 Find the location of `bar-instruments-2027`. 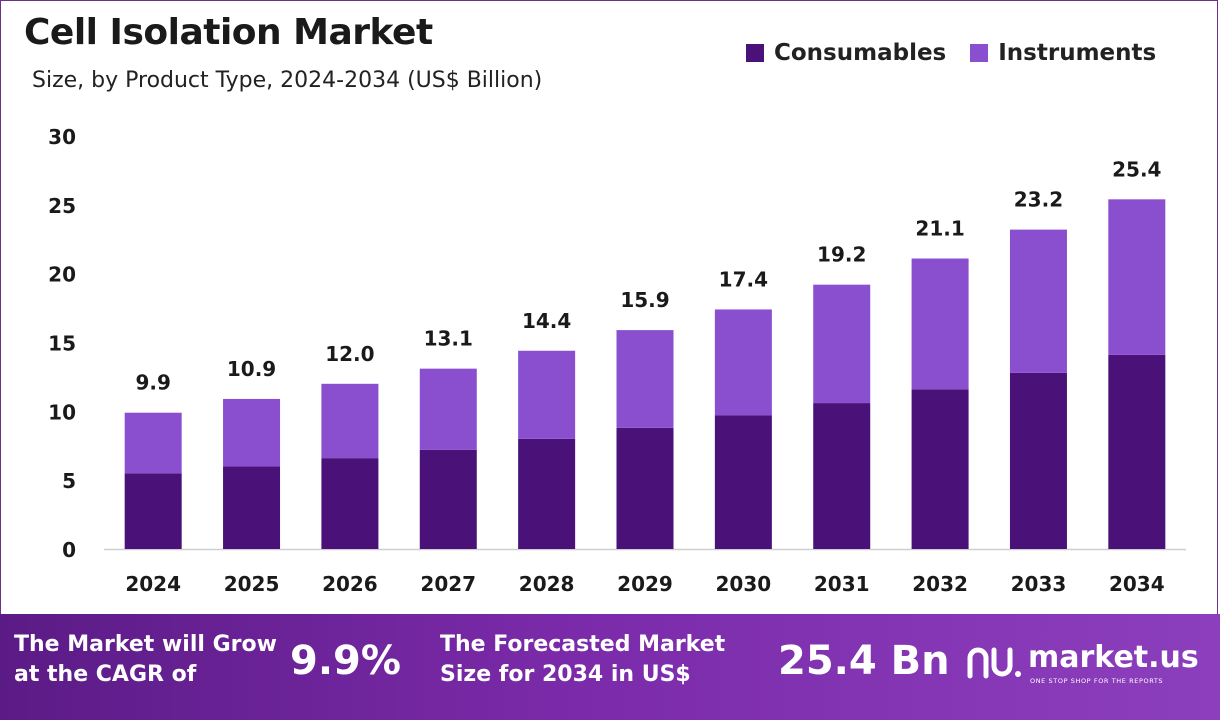

bar-instruments-2027 is located at coordinates (448, 409).